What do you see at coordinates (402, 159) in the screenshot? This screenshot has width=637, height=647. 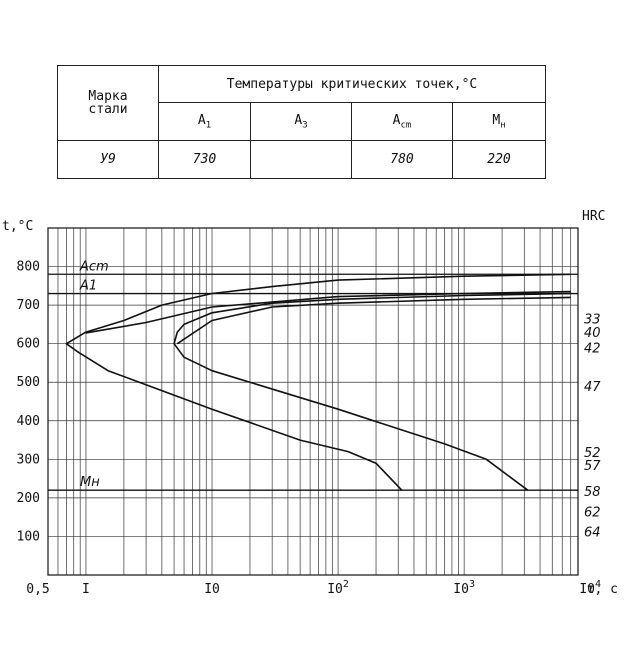 I see `cell-acm: 780` at bounding box center [402, 159].